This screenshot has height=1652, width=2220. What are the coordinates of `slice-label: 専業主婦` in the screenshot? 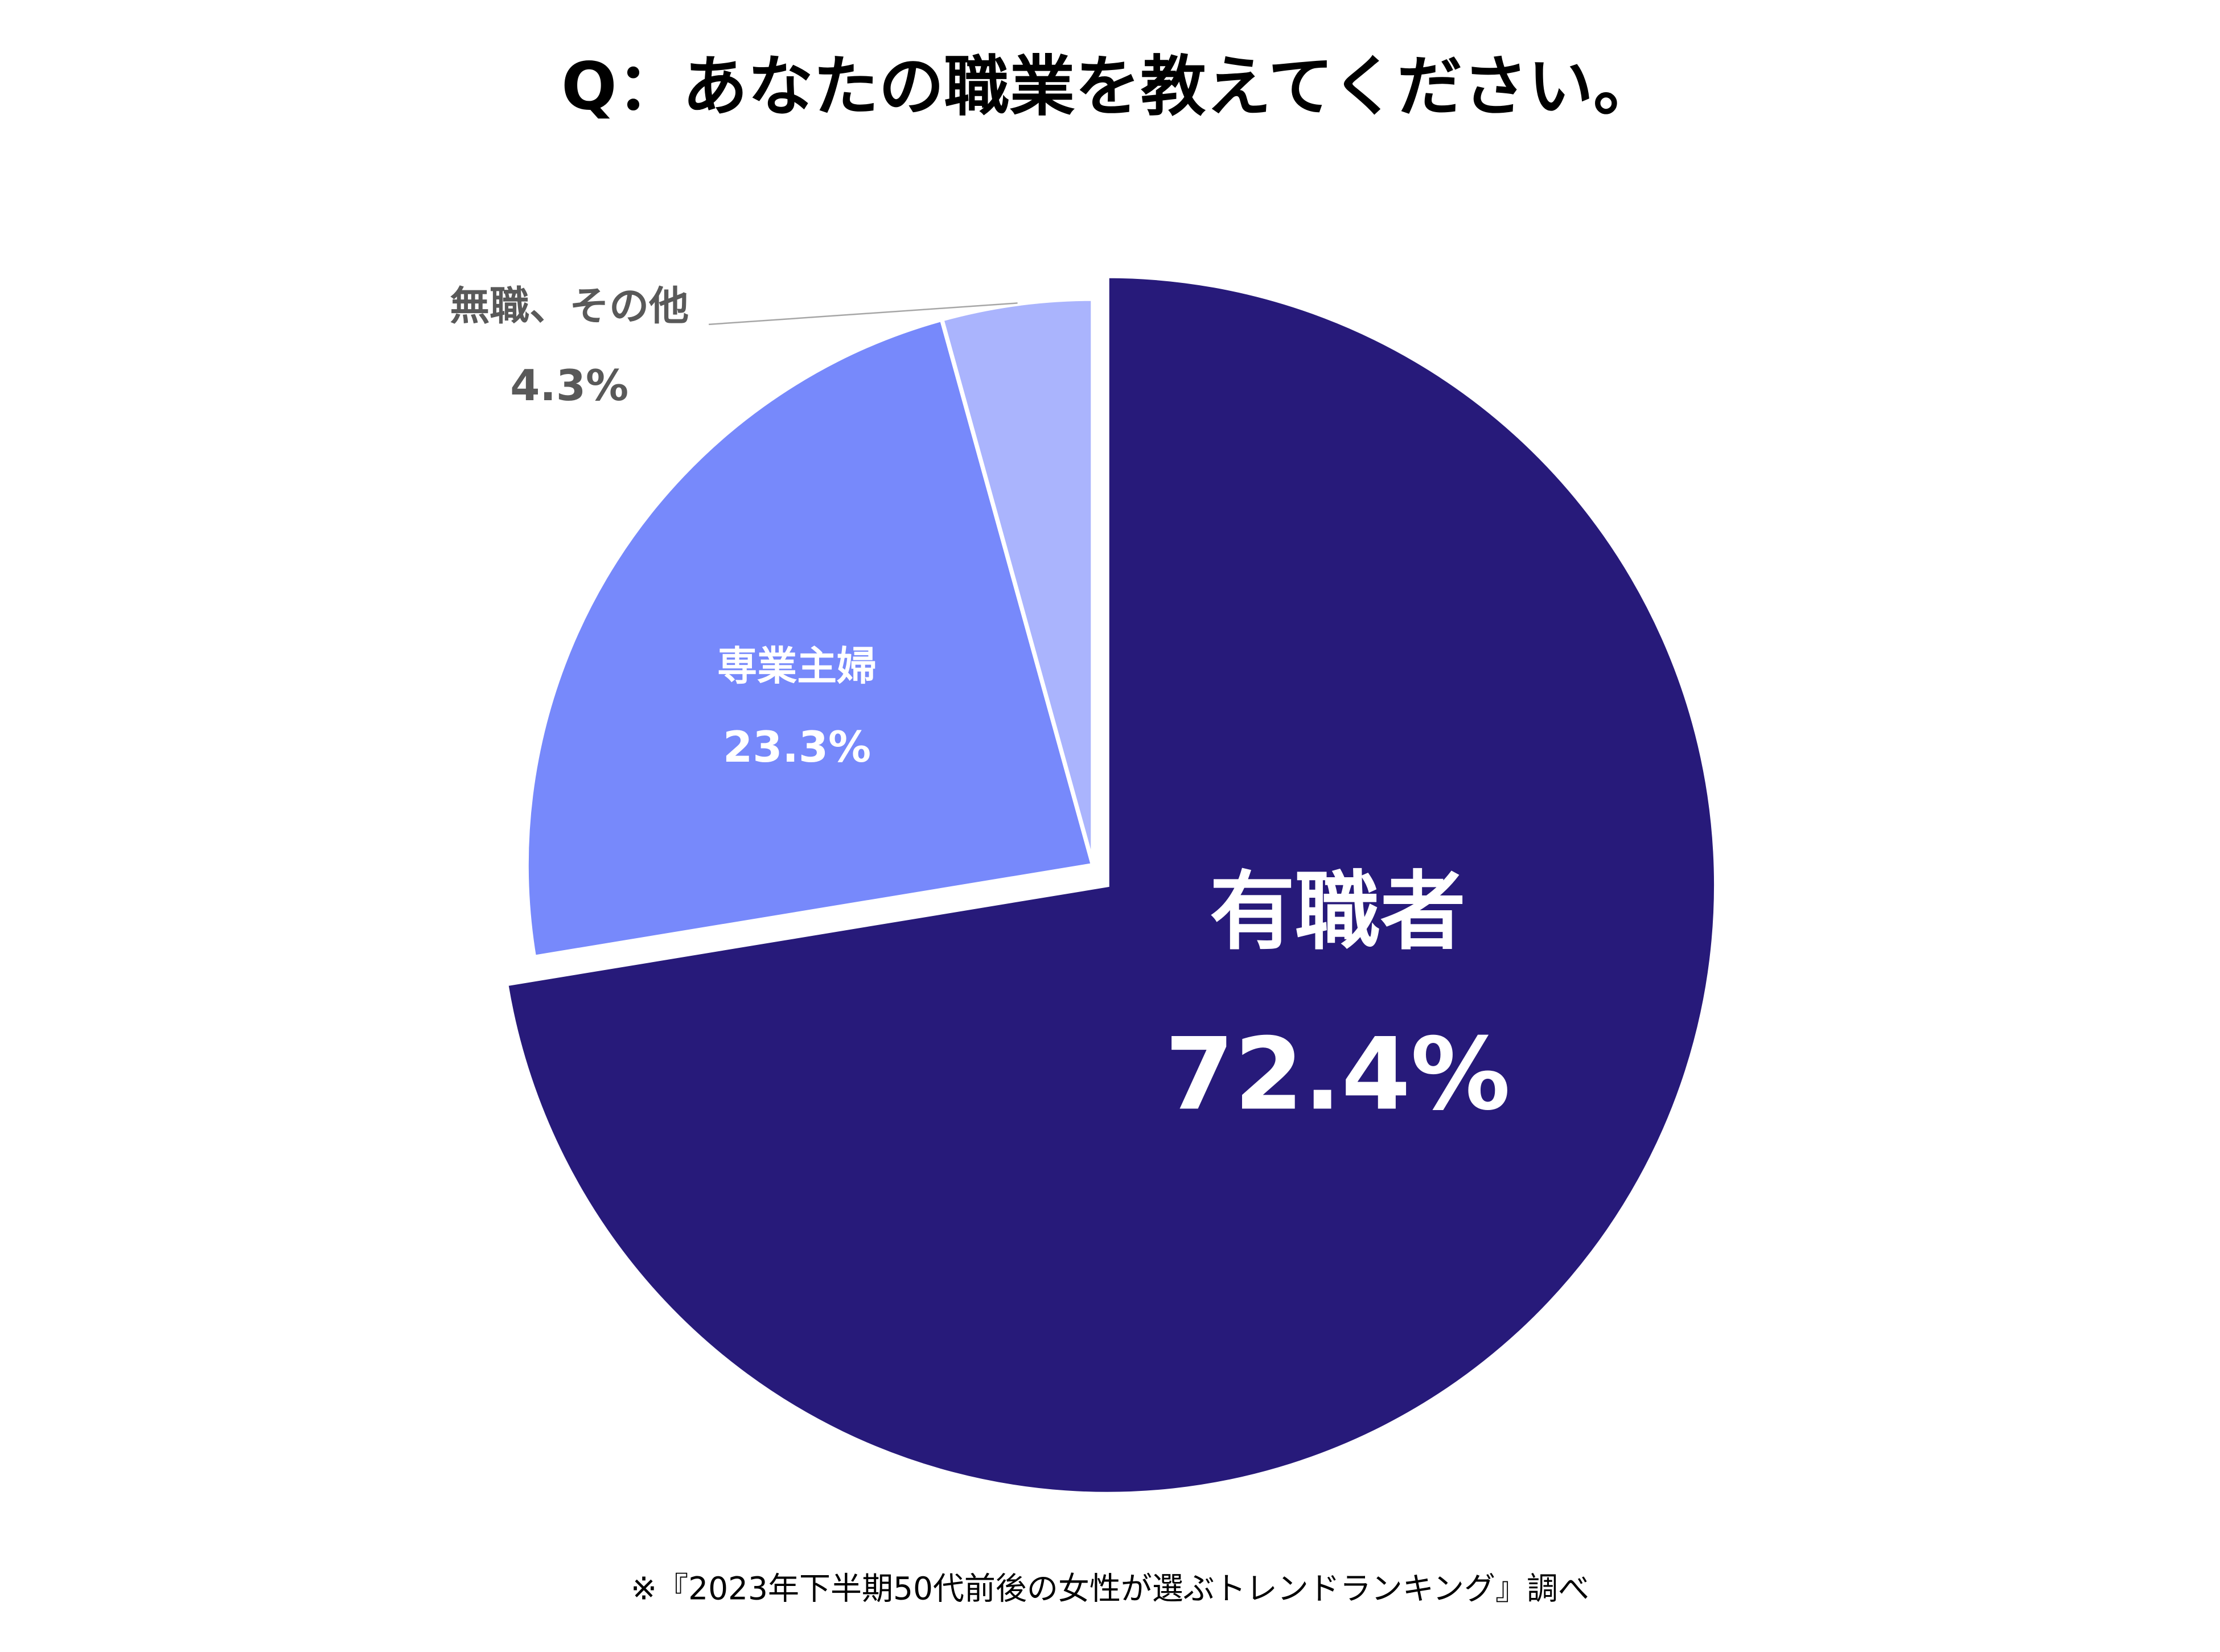 It's located at (797, 666).